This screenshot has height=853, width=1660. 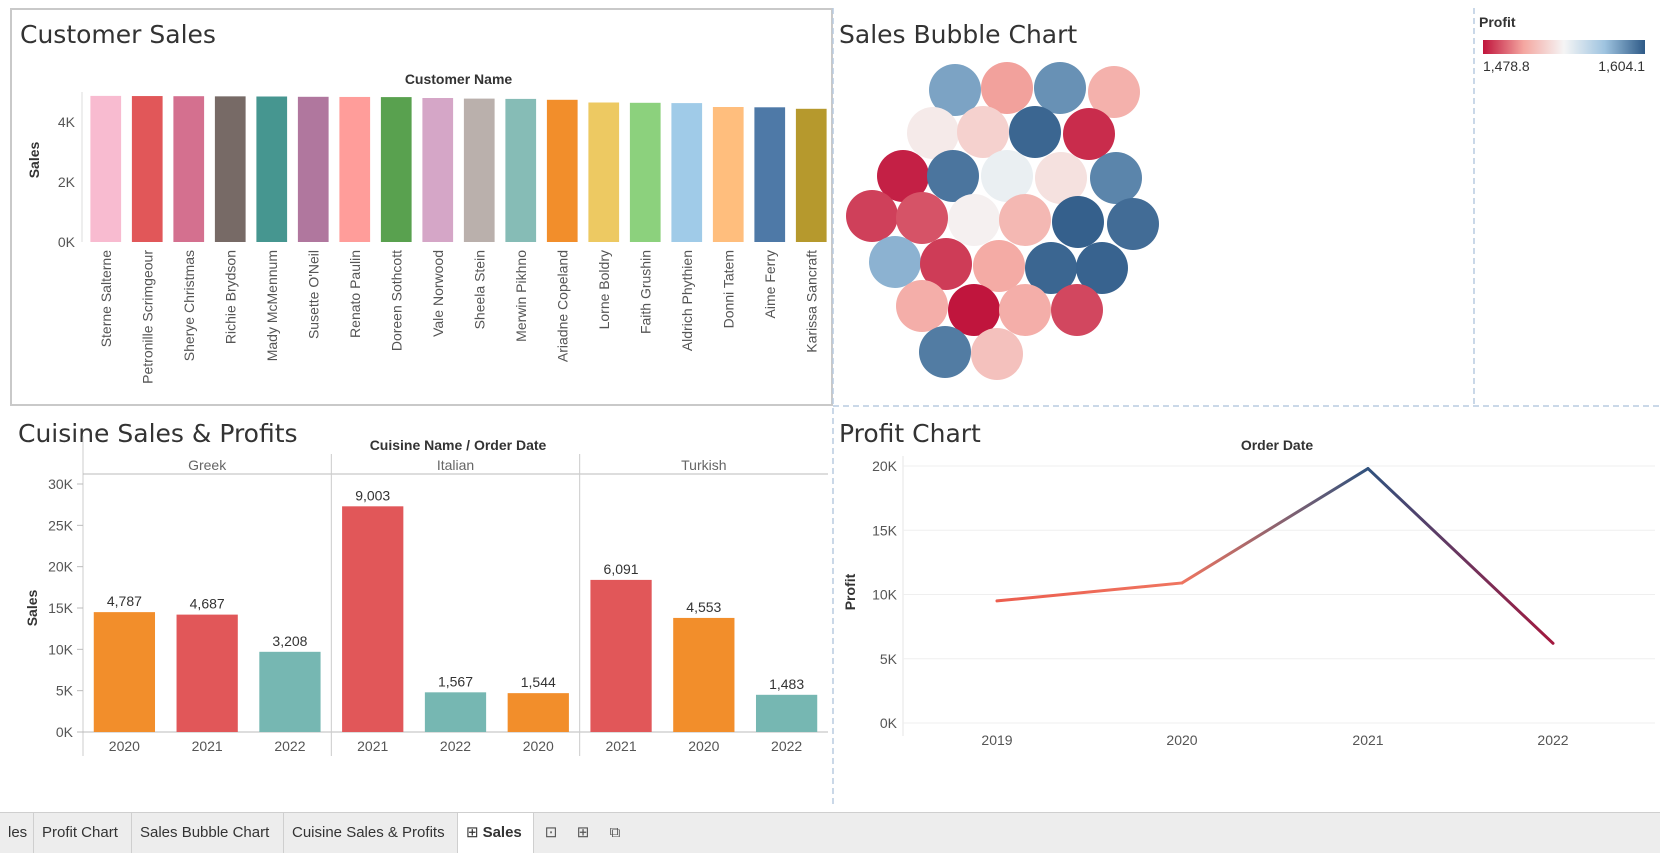 I want to click on customer-y-axis-label: Sales, so click(x=34, y=159).